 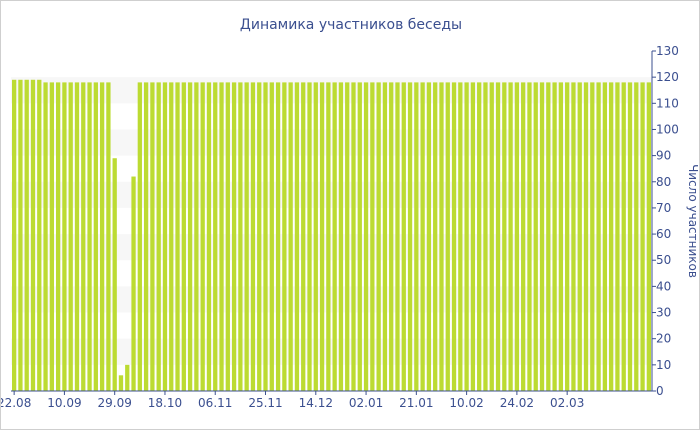 I want to click on x-tick-label: 06.11, so click(x=215, y=403).